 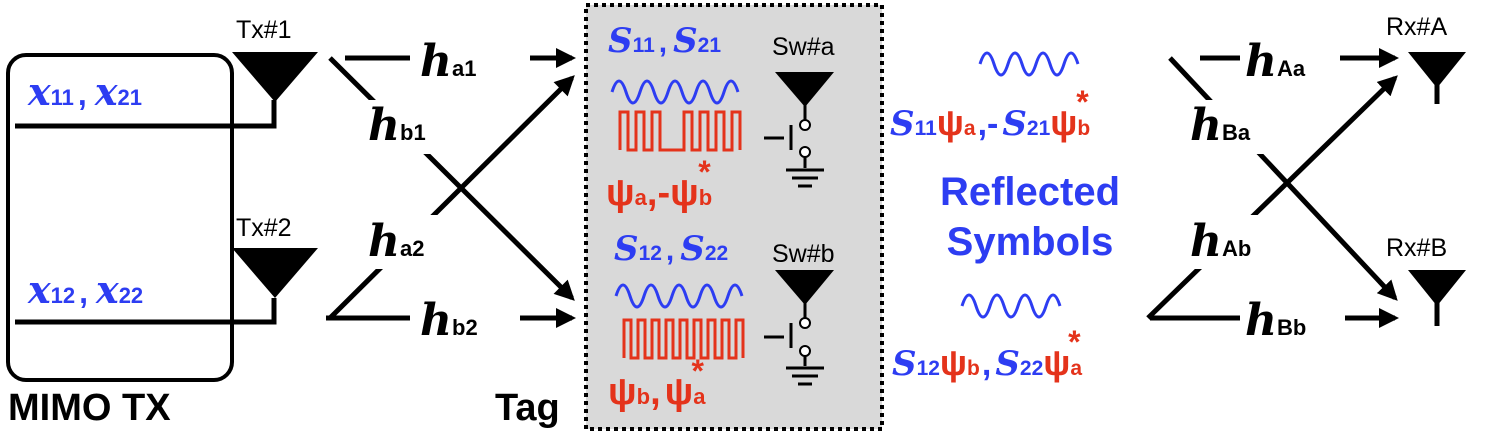 I want to click on tag-sb-antenna-icon, so click(x=804, y=294).